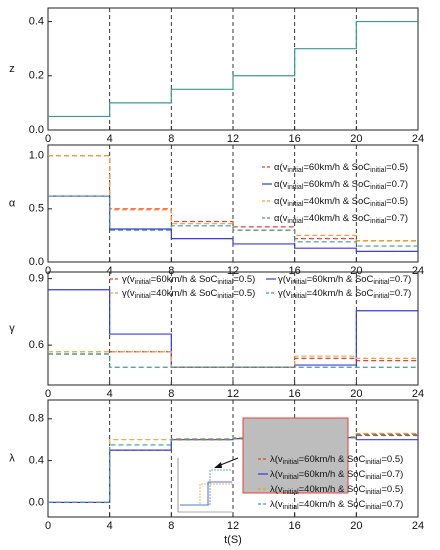 This screenshot has width=440, height=550. What do you see at coordinates (12, 328) in the screenshot?
I see `y-axis-label: γ` at bounding box center [12, 328].